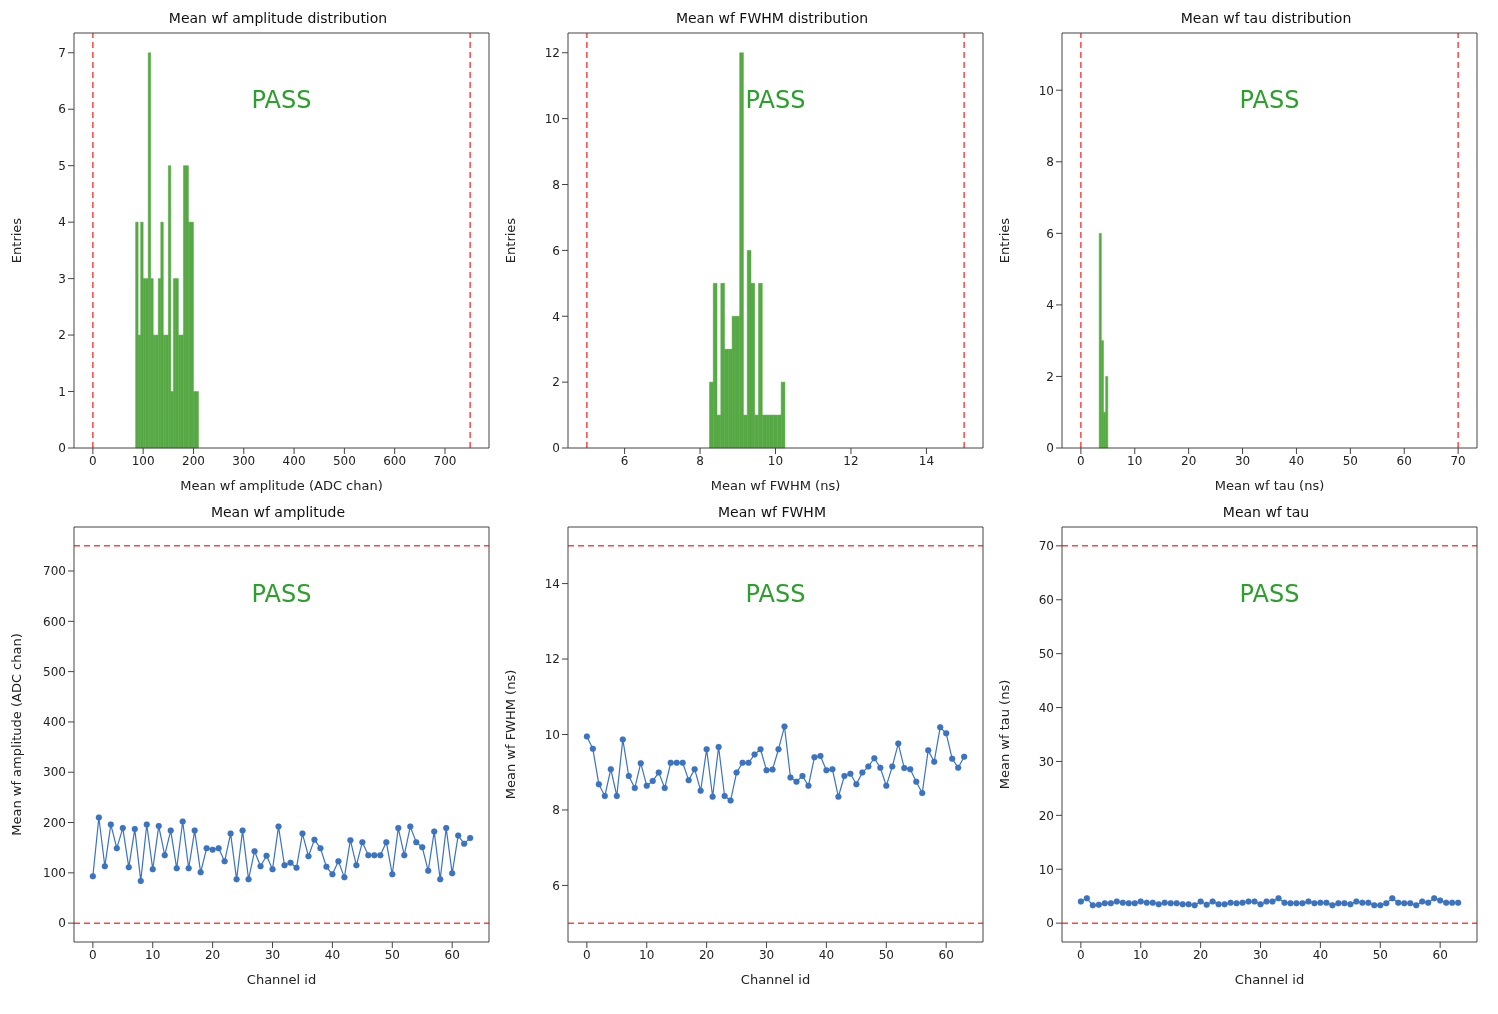 Image resolution: width=1498 pixels, height=1014 pixels. Describe the element at coordinates (926, 460) in the screenshot. I see `x-tick-label: 14` at that location.